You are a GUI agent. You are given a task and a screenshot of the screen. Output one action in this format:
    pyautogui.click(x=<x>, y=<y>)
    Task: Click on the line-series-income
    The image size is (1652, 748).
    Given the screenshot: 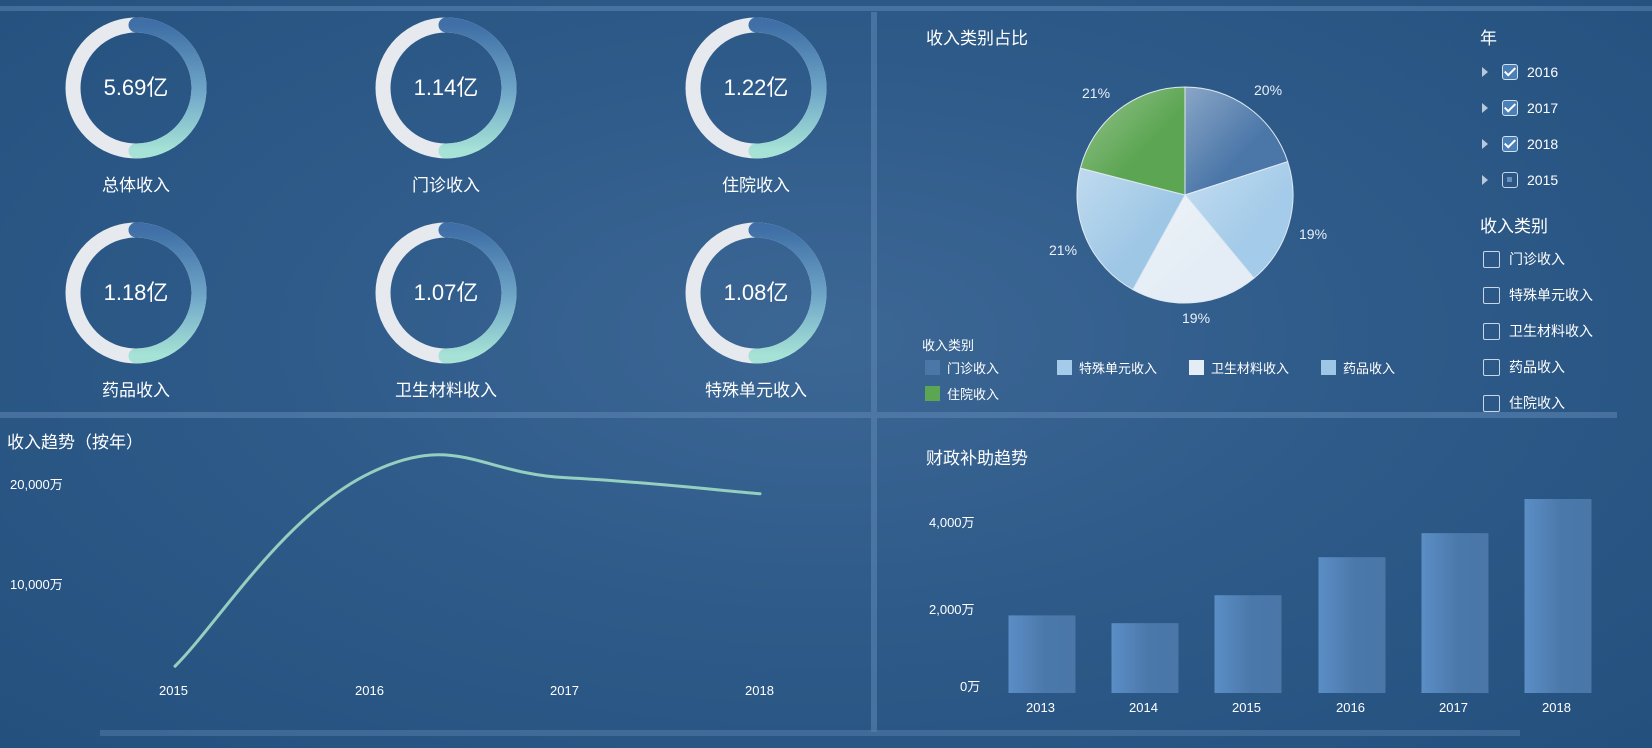 What is the action you would take?
    pyautogui.click(x=467, y=560)
    